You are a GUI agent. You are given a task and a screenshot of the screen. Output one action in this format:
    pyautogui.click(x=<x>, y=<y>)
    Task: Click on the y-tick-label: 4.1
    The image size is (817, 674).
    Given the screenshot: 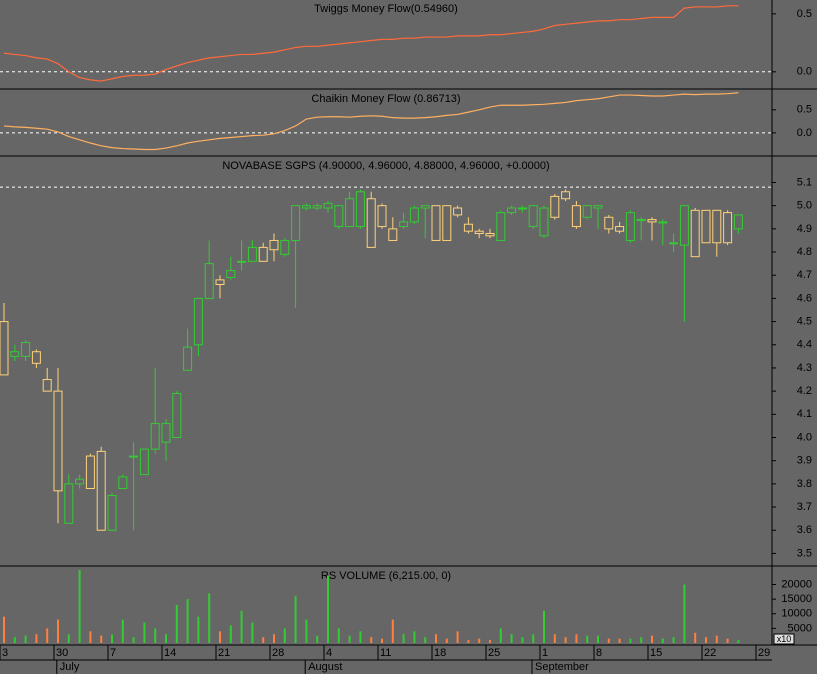 What is the action you would take?
    pyautogui.click(x=804, y=414)
    